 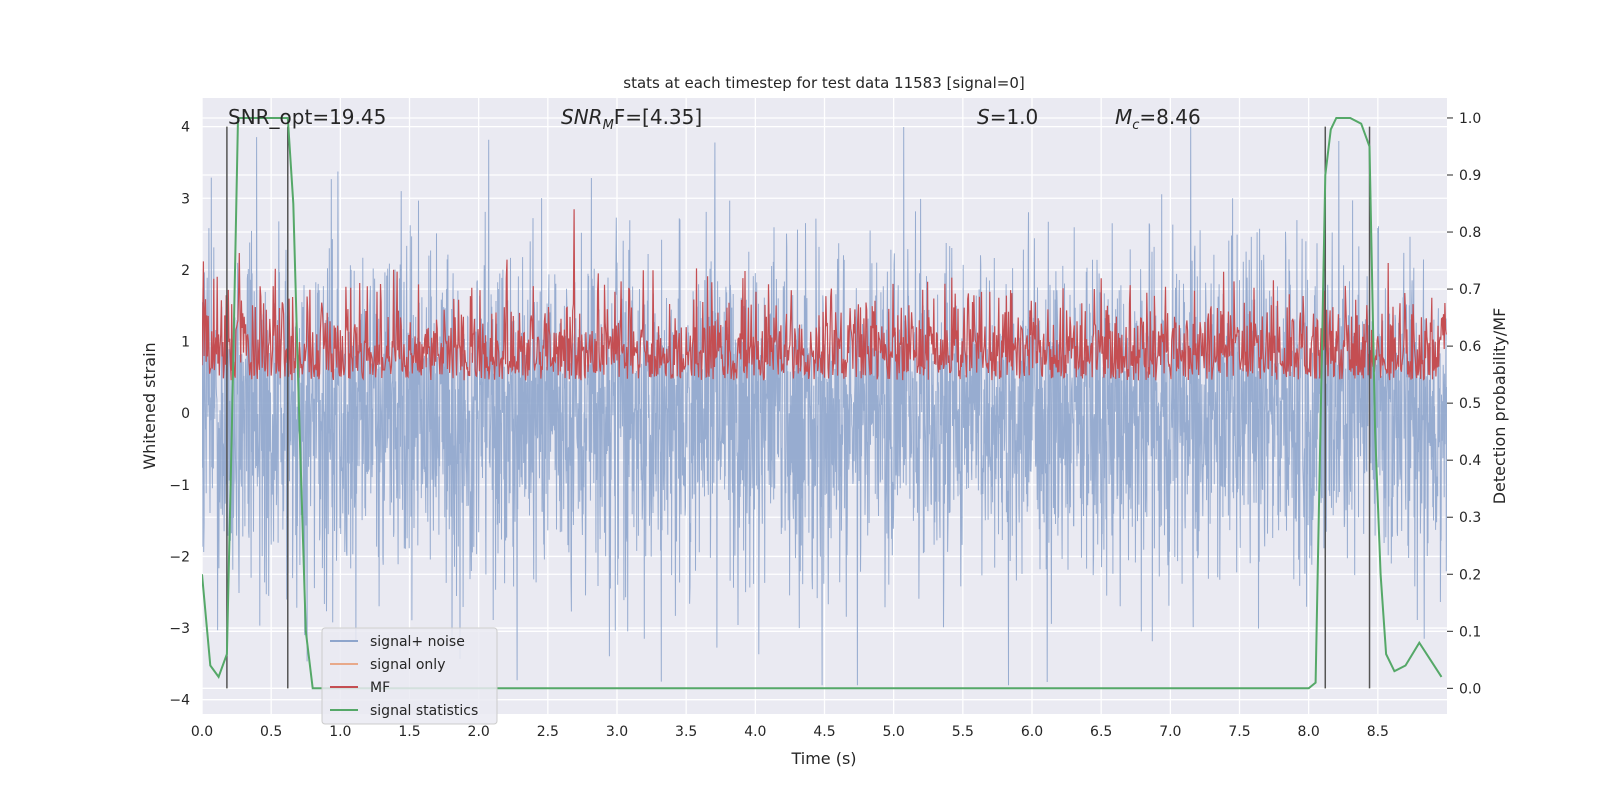 What do you see at coordinates (1470, 404) in the screenshot?
I see `y2-tick-label: 0.5` at bounding box center [1470, 404].